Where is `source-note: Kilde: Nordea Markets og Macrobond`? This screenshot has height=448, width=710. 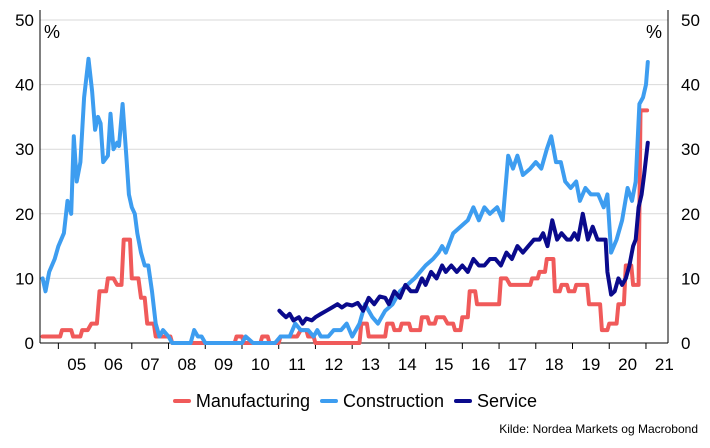 source-note: Kilde: Nordea Markets og Macrobond is located at coordinates (598, 429).